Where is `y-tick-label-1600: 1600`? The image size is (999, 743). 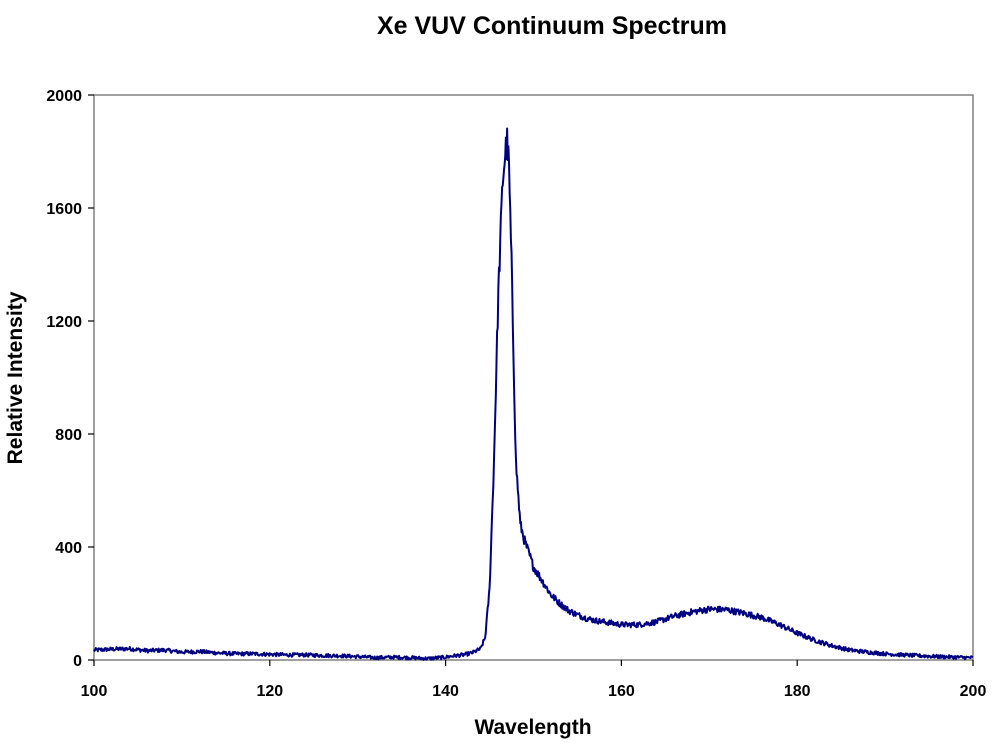 y-tick-label-1600: 1600 is located at coordinates (64, 209).